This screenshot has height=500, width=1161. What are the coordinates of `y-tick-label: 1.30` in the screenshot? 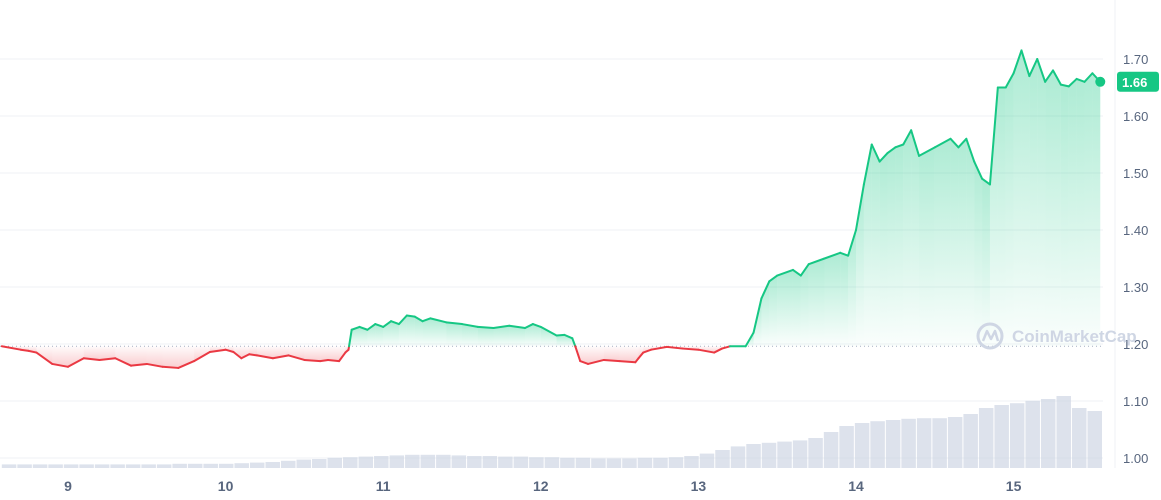 It's located at (1135, 287).